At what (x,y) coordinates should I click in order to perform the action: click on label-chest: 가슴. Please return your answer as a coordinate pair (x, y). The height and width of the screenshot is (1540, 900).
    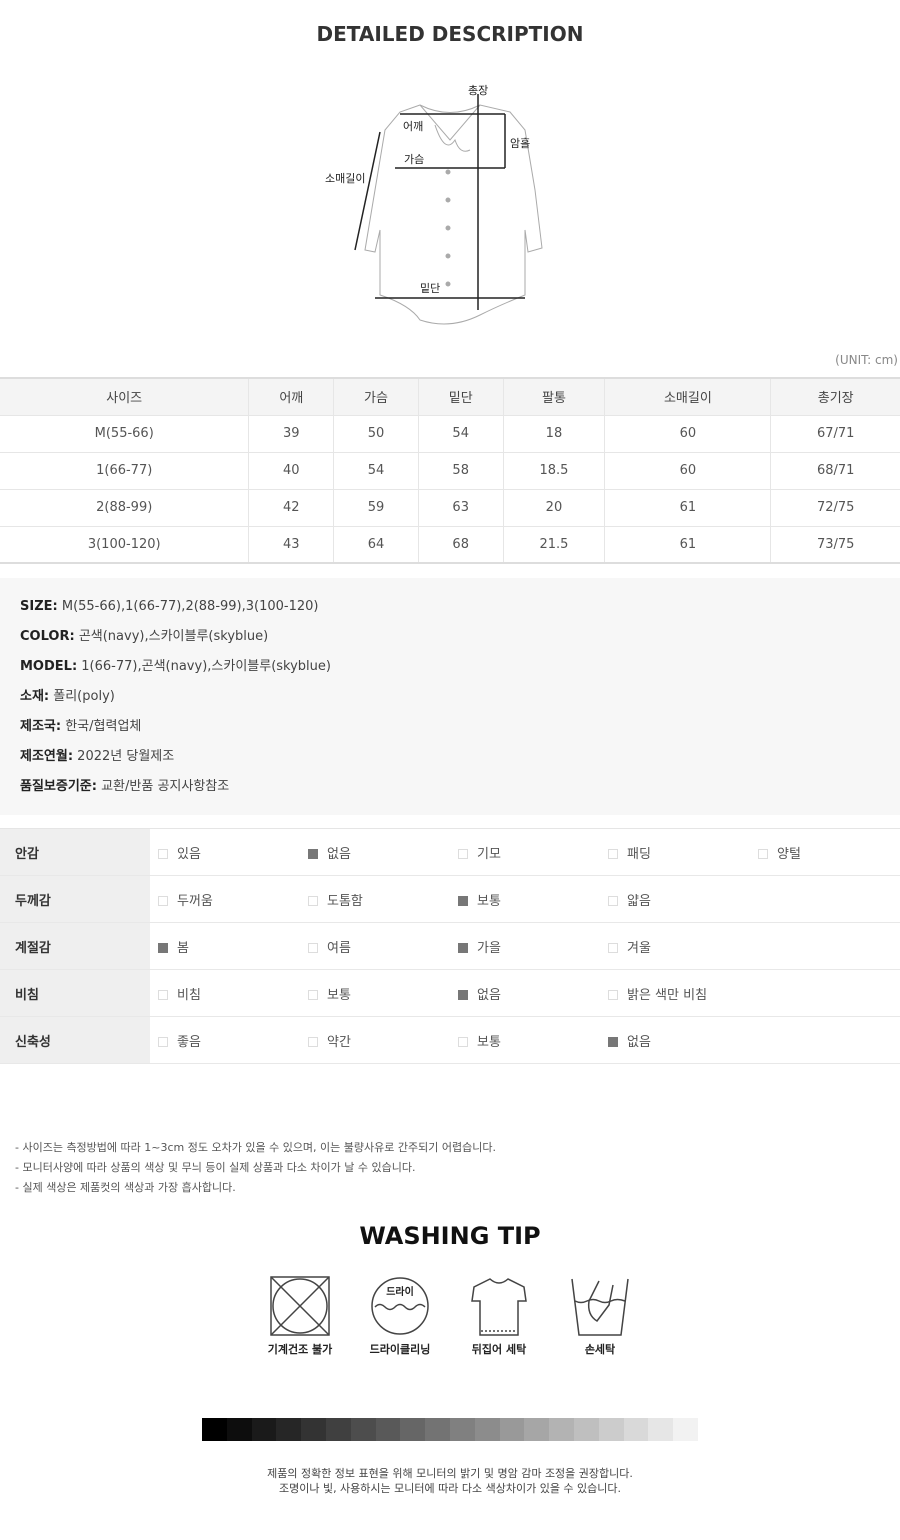
    Looking at the image, I should click on (414, 159).